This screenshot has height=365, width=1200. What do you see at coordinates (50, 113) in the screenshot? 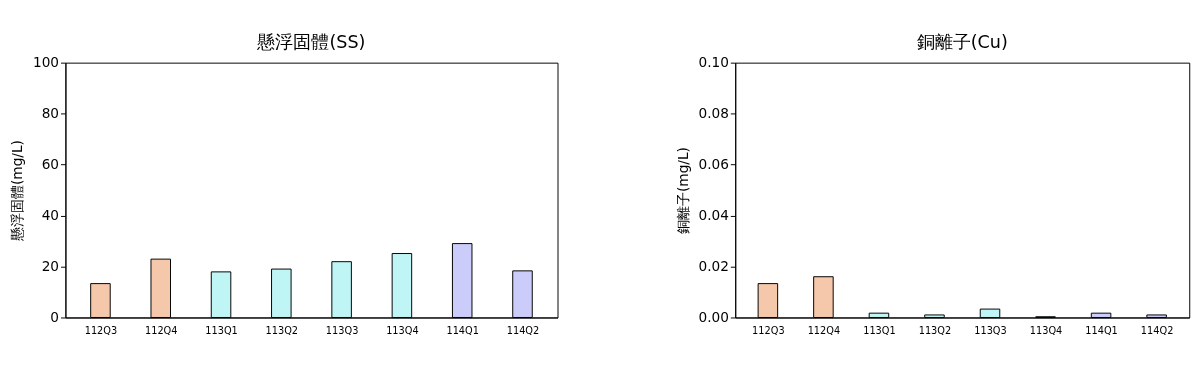
I see `y-tick-label: 80` at bounding box center [50, 113].